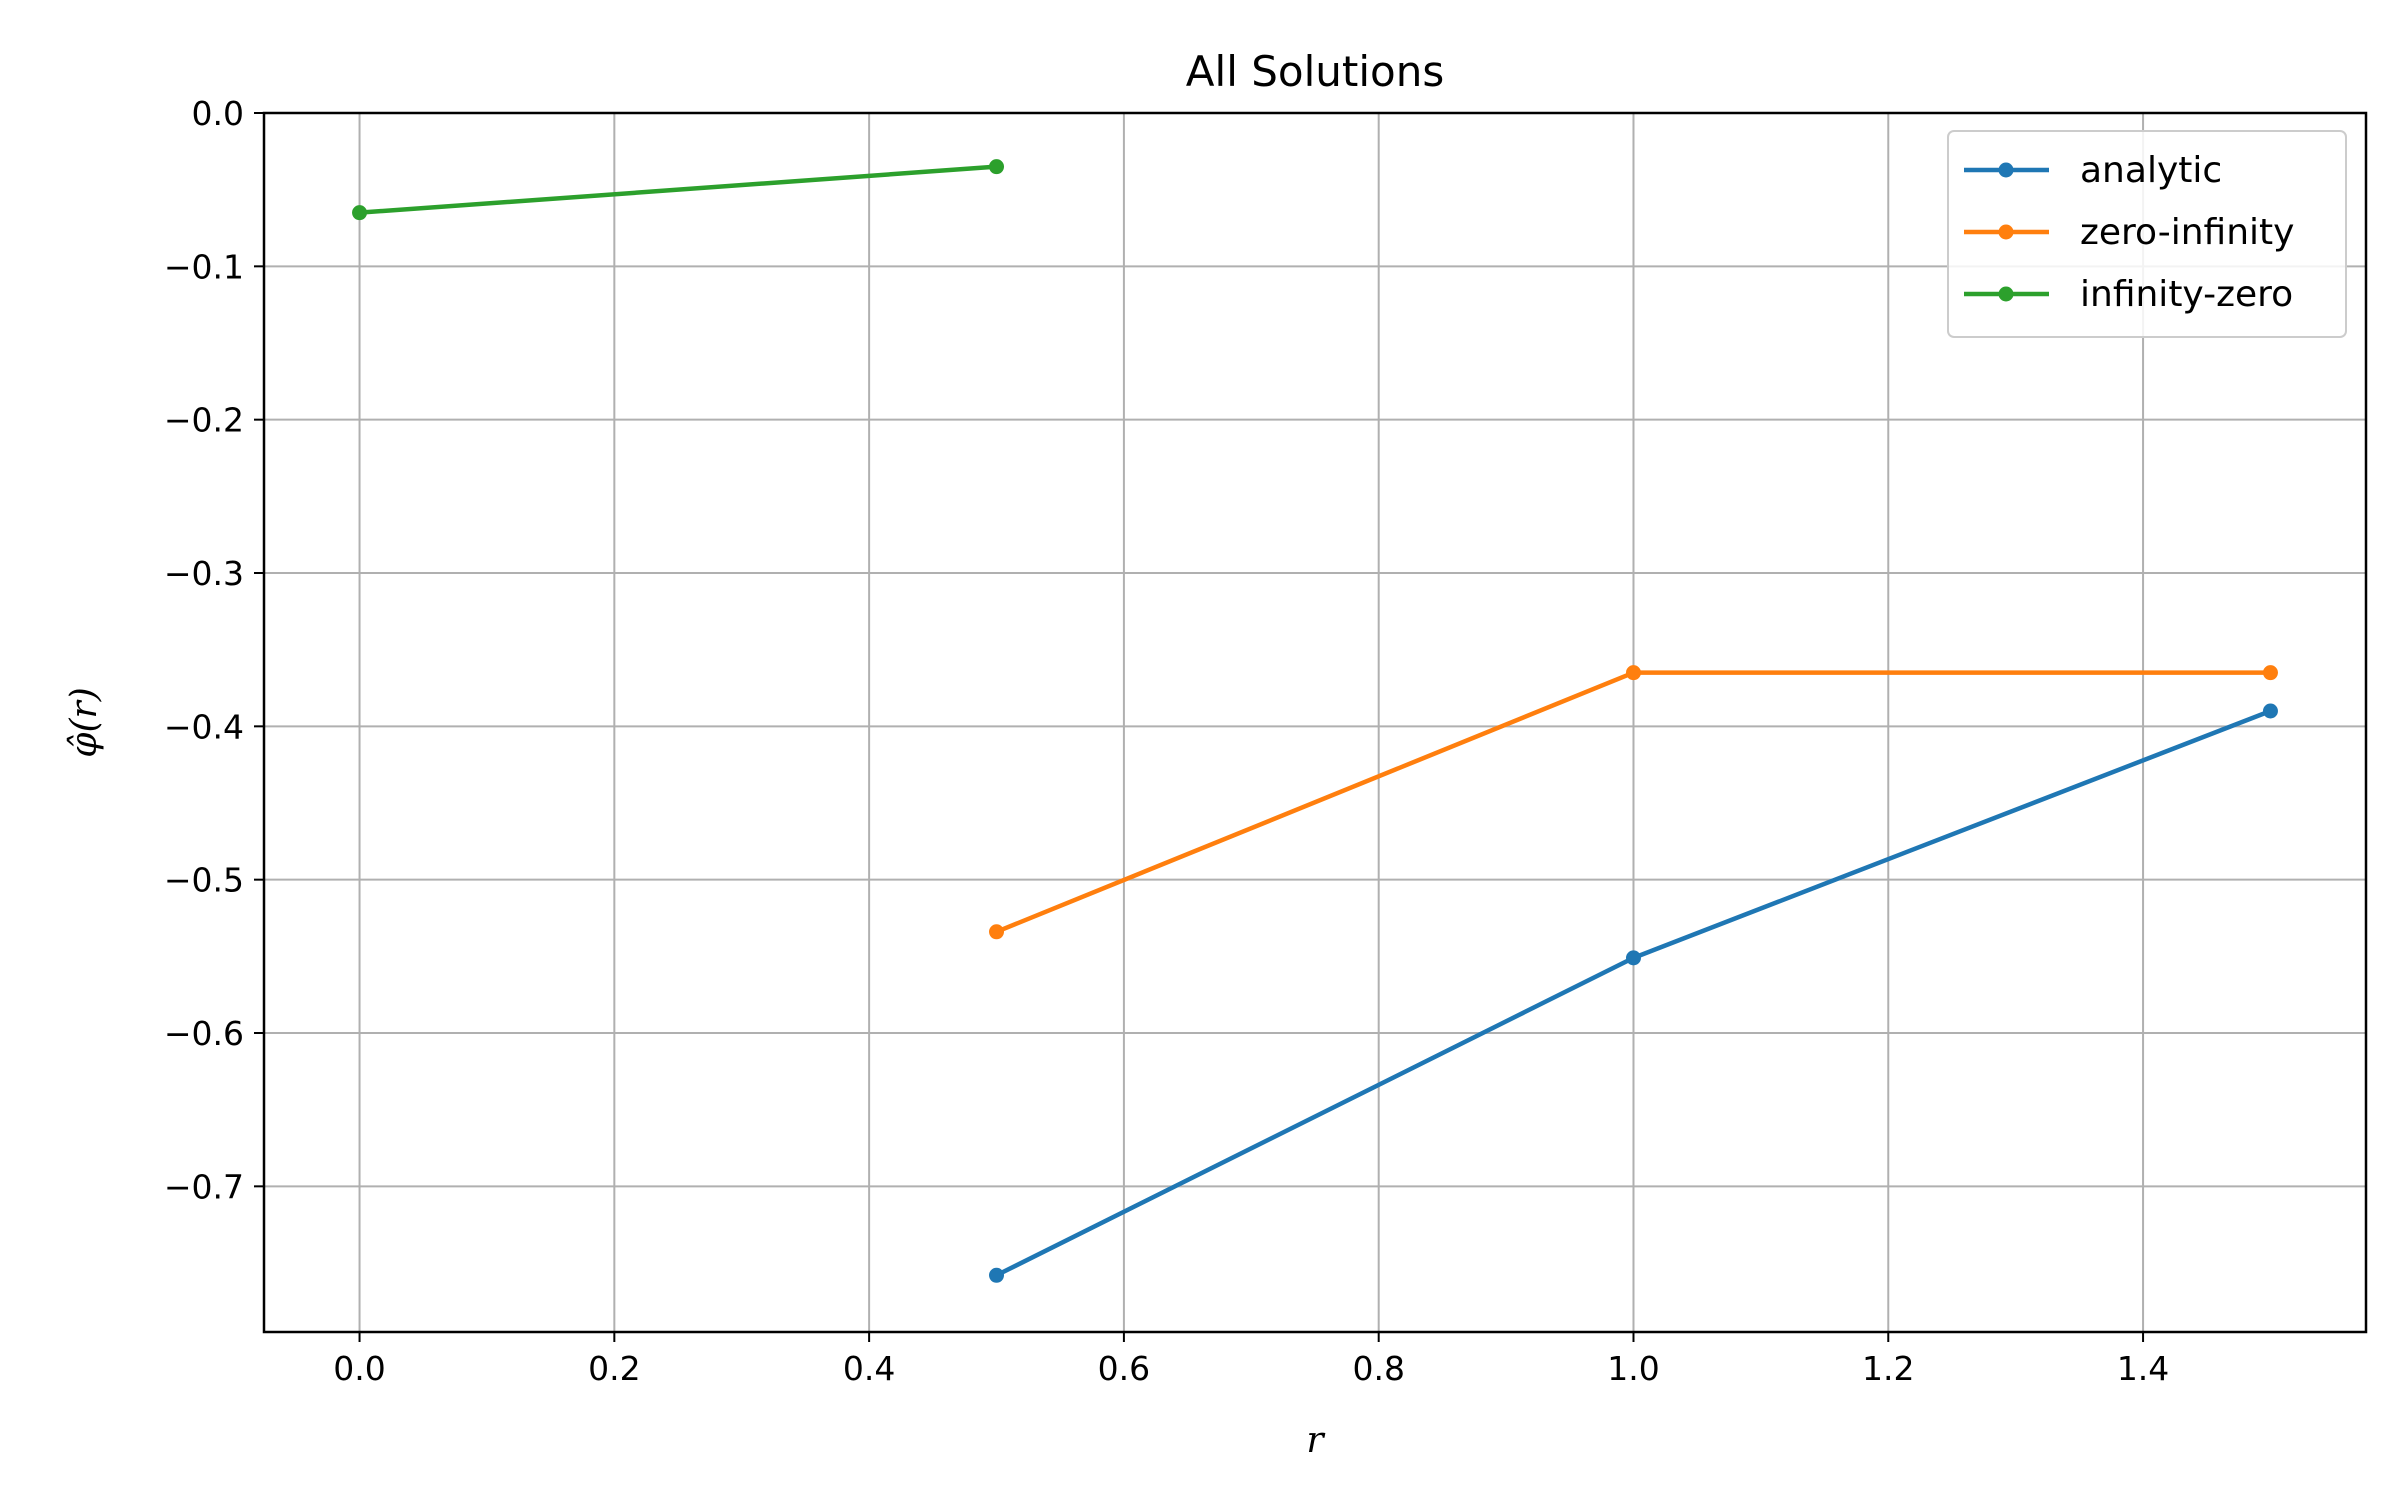 The image size is (2400, 1500). I want to click on x-tick-label: 0.8, so click(1378, 1368).